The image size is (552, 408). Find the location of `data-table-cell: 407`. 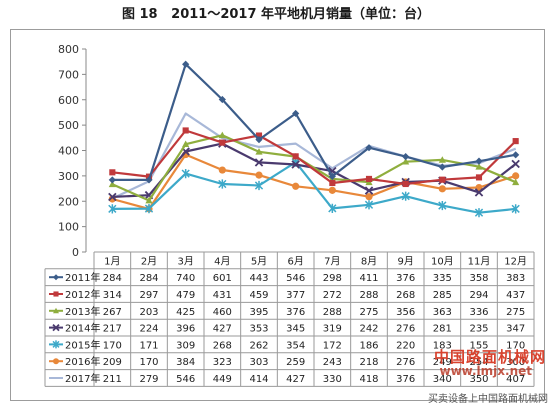

data-table-cell: 407 is located at coordinates (515, 379).